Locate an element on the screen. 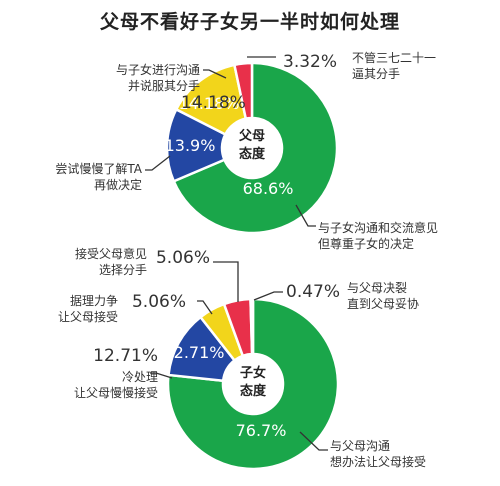 Image resolution: width=500 pixels, height=486 pixels. chart-title: 父母不看好子女另一半时如何处理 is located at coordinates (249, 22).